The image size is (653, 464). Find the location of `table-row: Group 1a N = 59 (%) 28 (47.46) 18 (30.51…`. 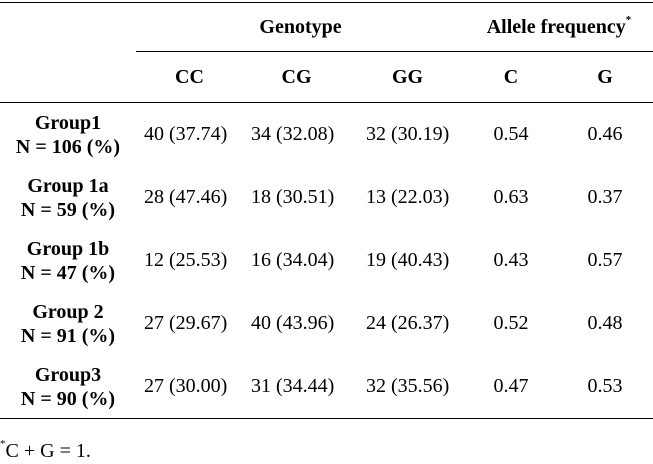

table-row: Group 1a N = 59 (%) 28 (47.46) 18 (30.51… is located at coordinates (326, 197).